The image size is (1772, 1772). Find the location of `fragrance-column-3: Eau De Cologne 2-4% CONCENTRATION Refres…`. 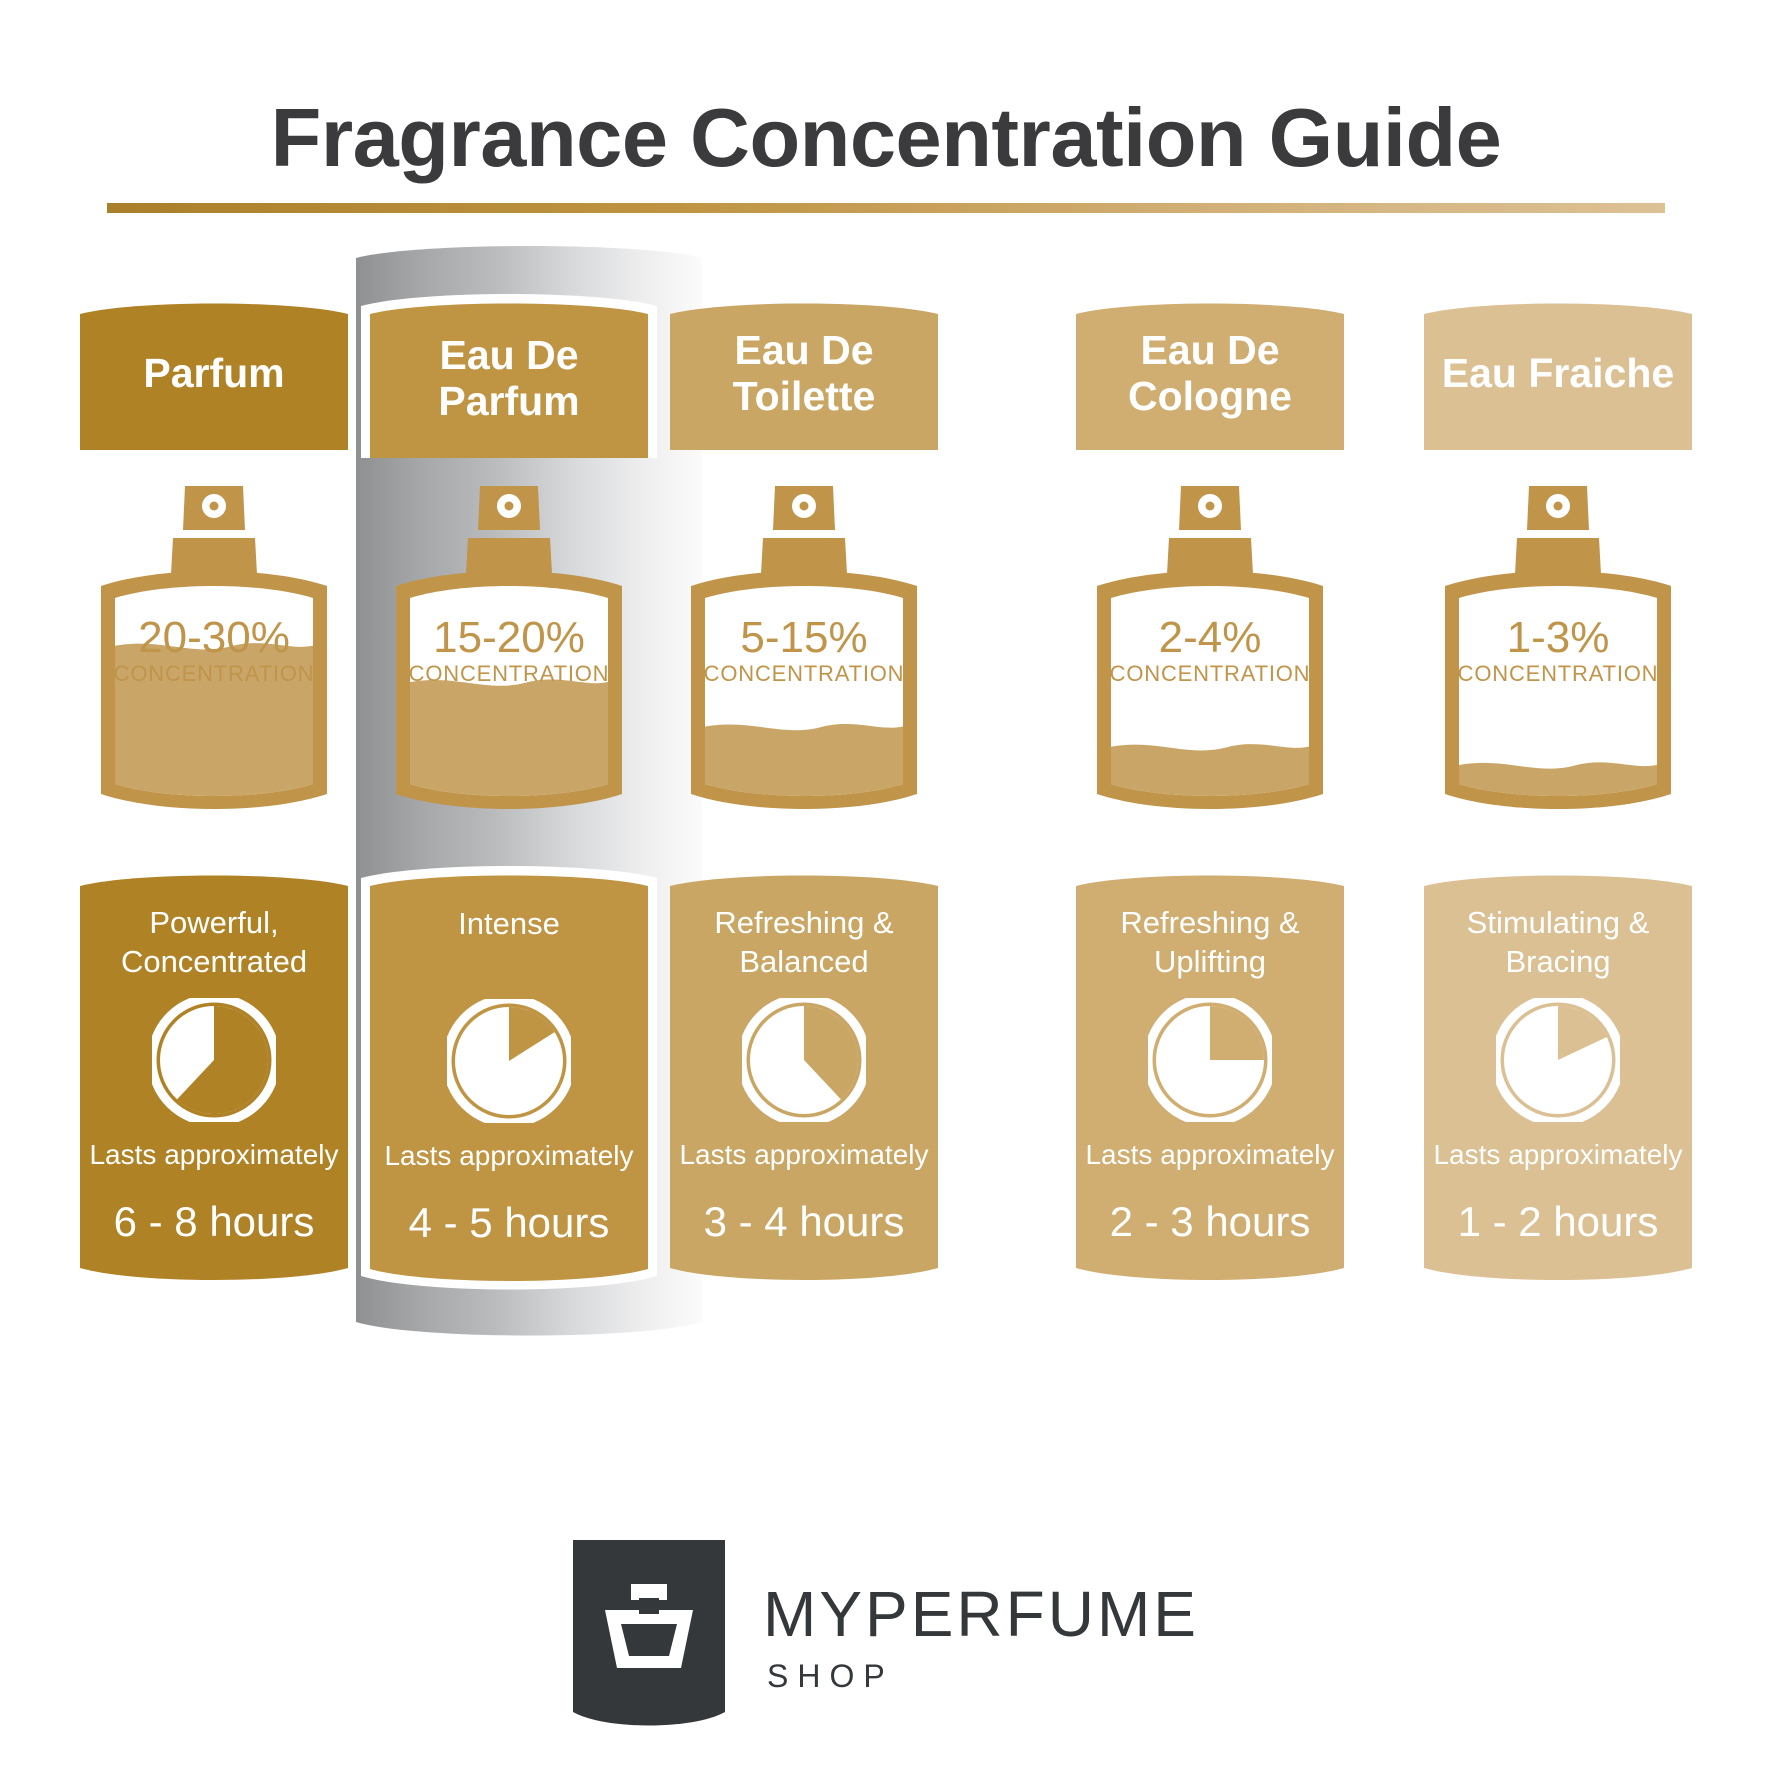

fragrance-column-3: Eau De Cologne 2-4% CONCENTRATION Refres… is located at coordinates (1210, 796).